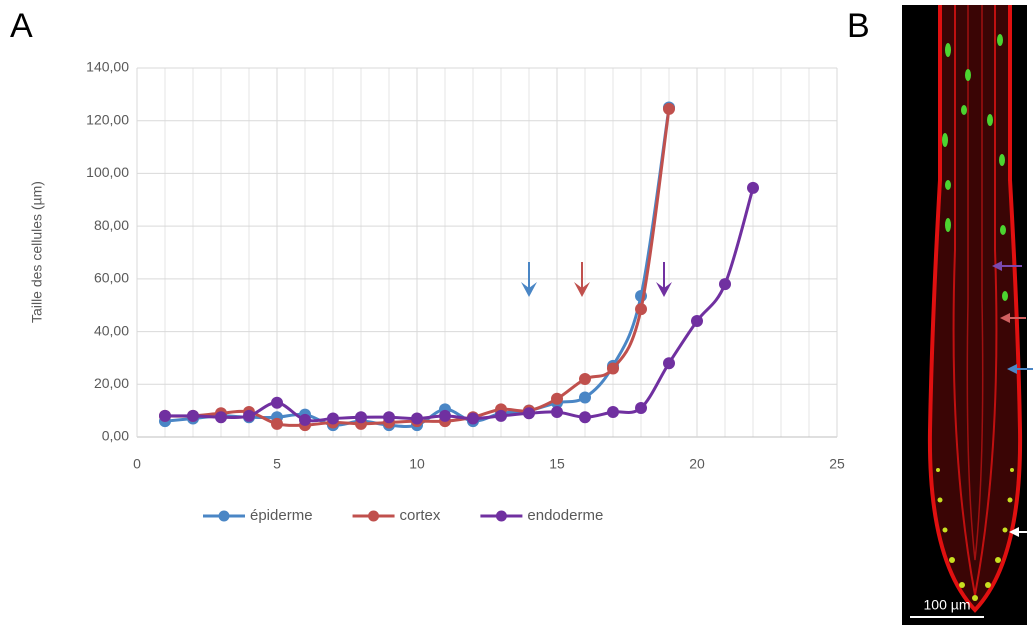 The height and width of the screenshot is (625, 1033). What do you see at coordinates (37, 252) in the screenshot?
I see `y-axis-title: Taille des cellules (µm)` at bounding box center [37, 252].